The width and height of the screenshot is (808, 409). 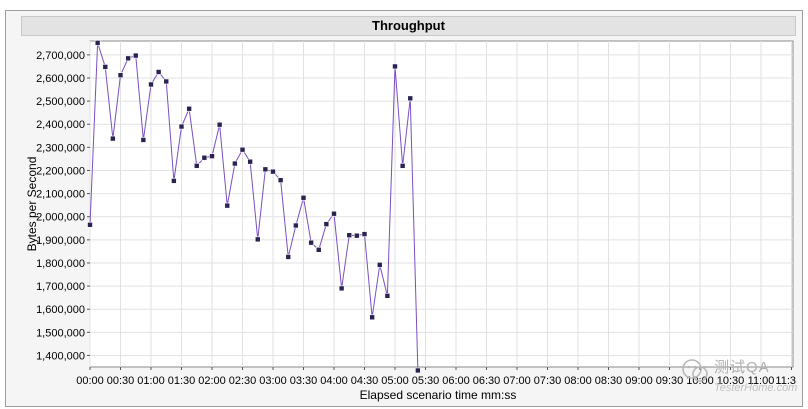 What do you see at coordinates (90, 381) in the screenshot?
I see `x-tick-label: 00:00` at bounding box center [90, 381].